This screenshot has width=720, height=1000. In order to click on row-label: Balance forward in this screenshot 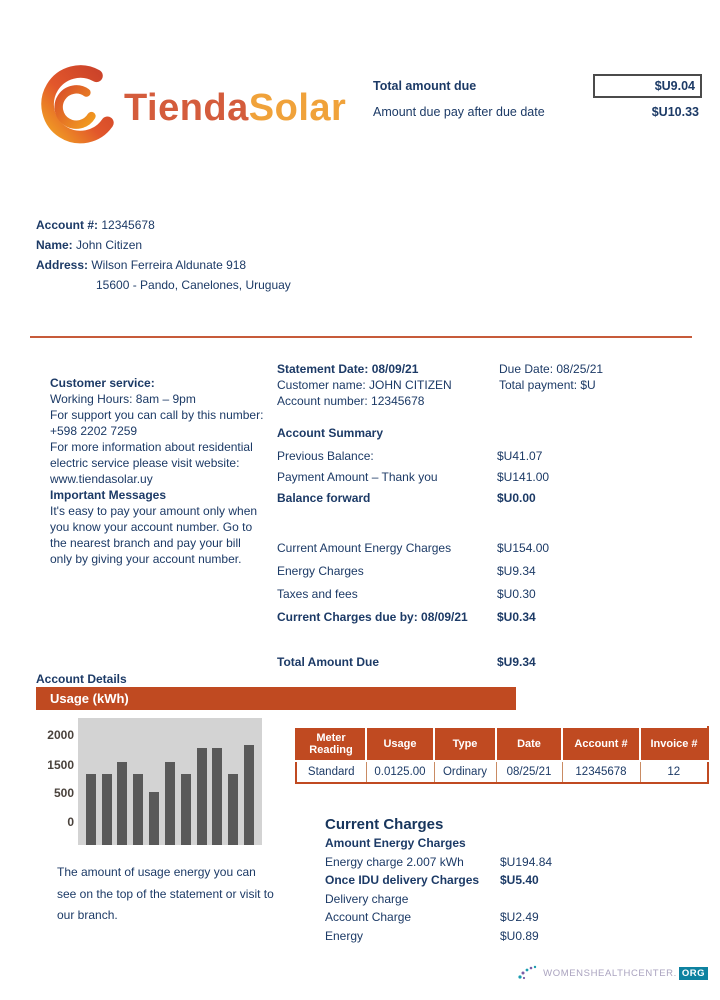, I will do `click(324, 498)`.